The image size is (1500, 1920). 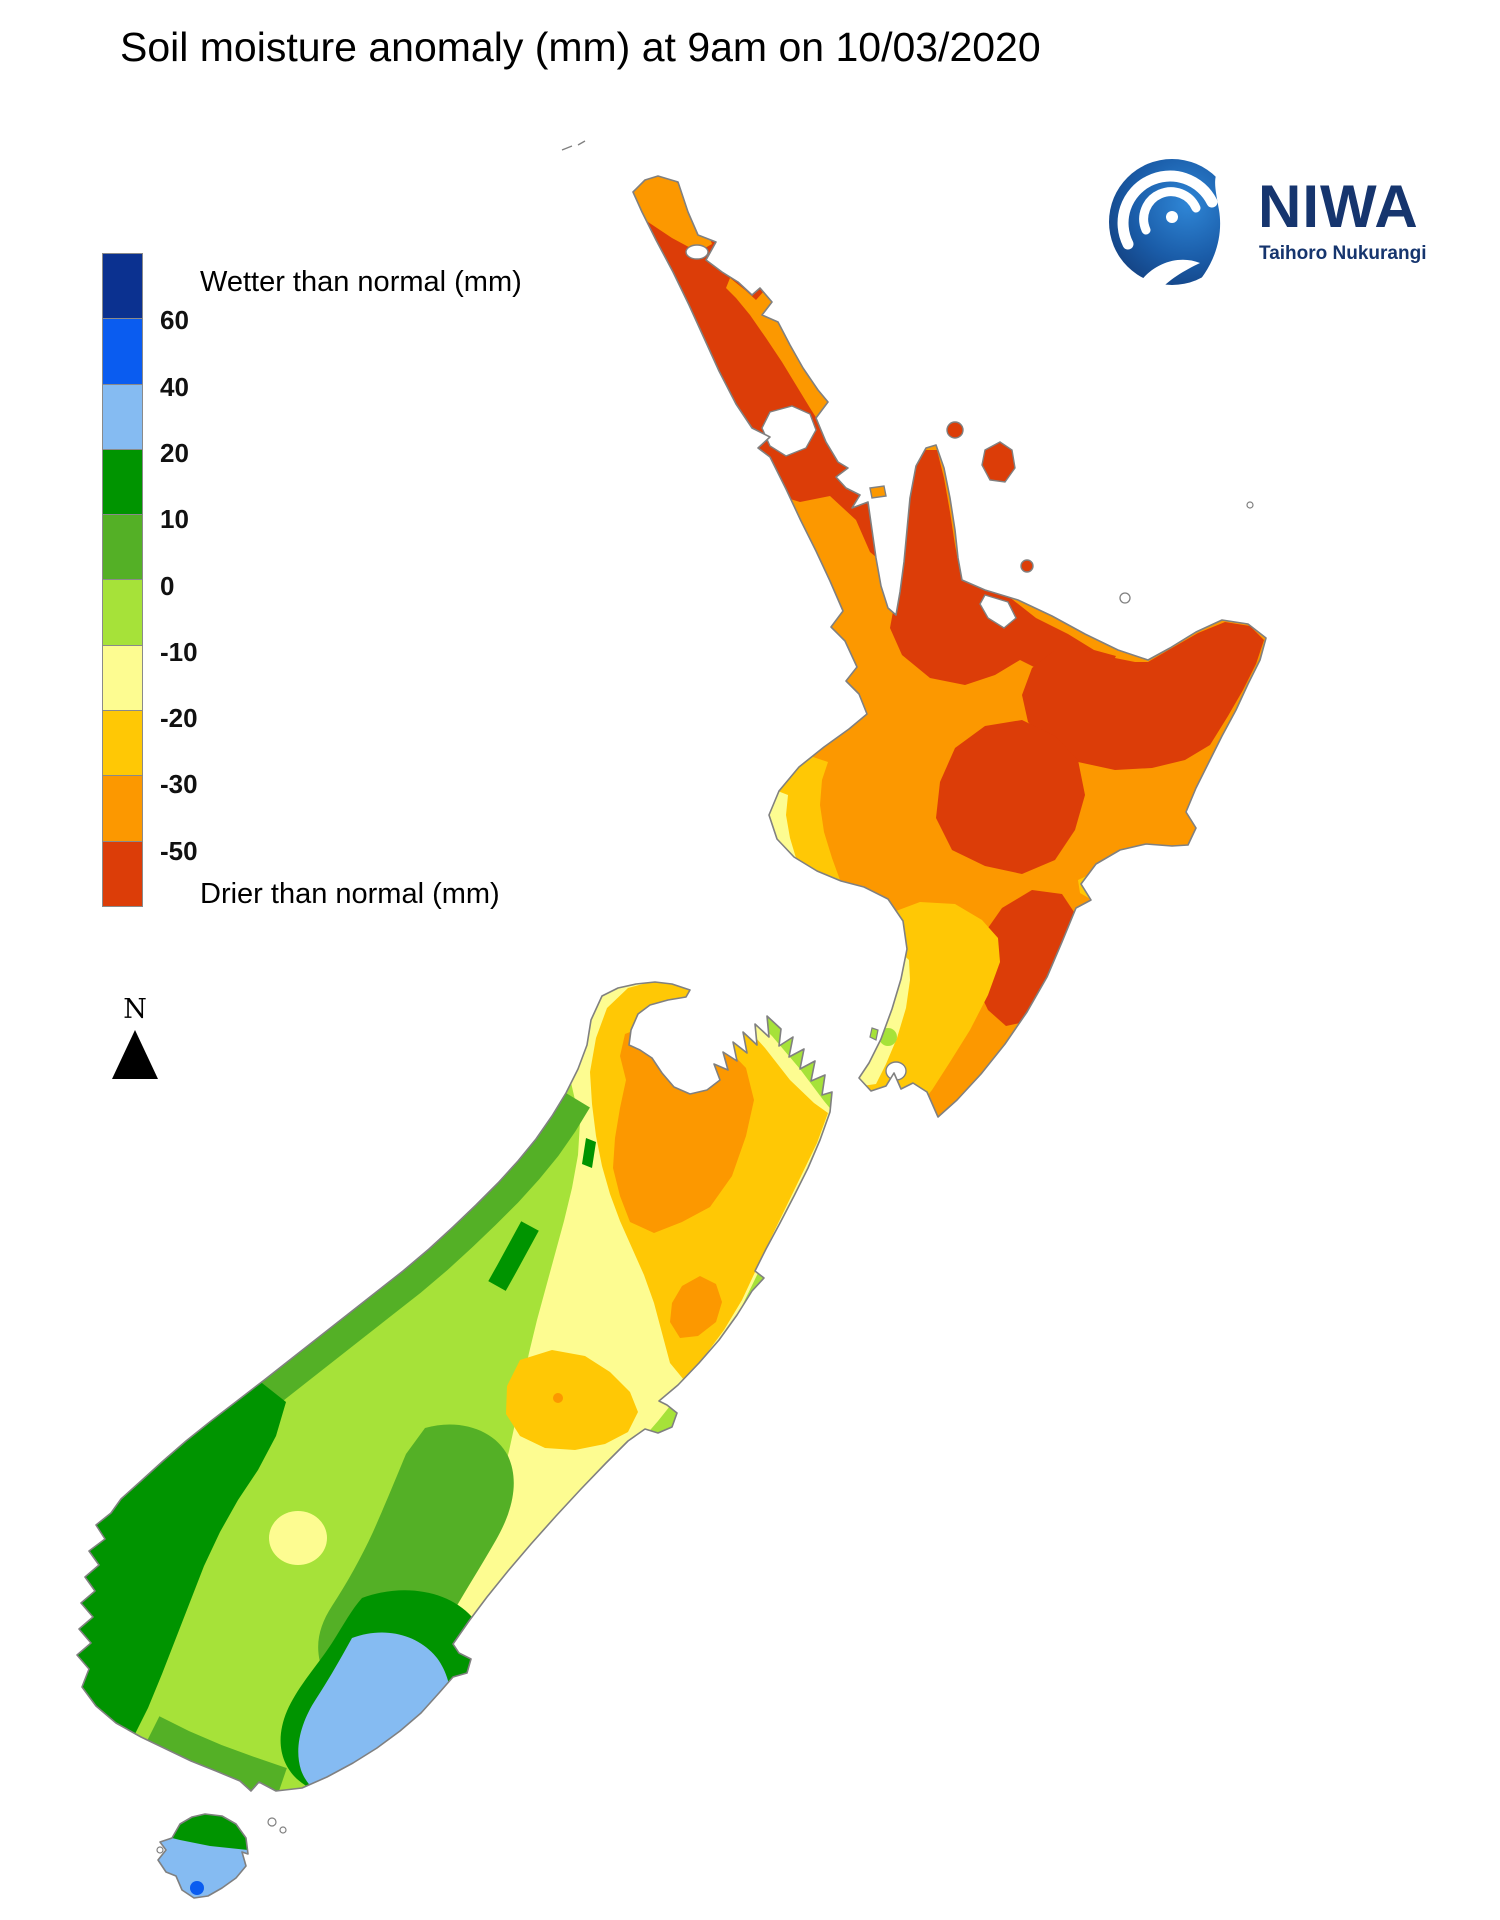 I want to click on region-fiordland-dark-green, so click(x=181, y=1565).